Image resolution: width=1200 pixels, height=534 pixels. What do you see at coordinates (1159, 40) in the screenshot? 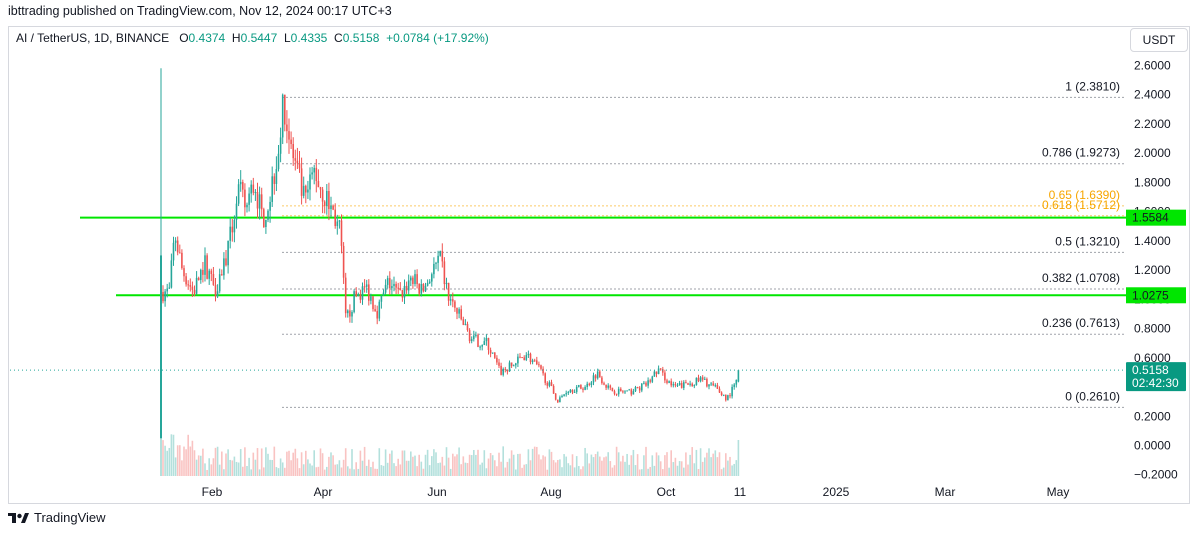
I see `currency-button: USDT` at bounding box center [1159, 40].